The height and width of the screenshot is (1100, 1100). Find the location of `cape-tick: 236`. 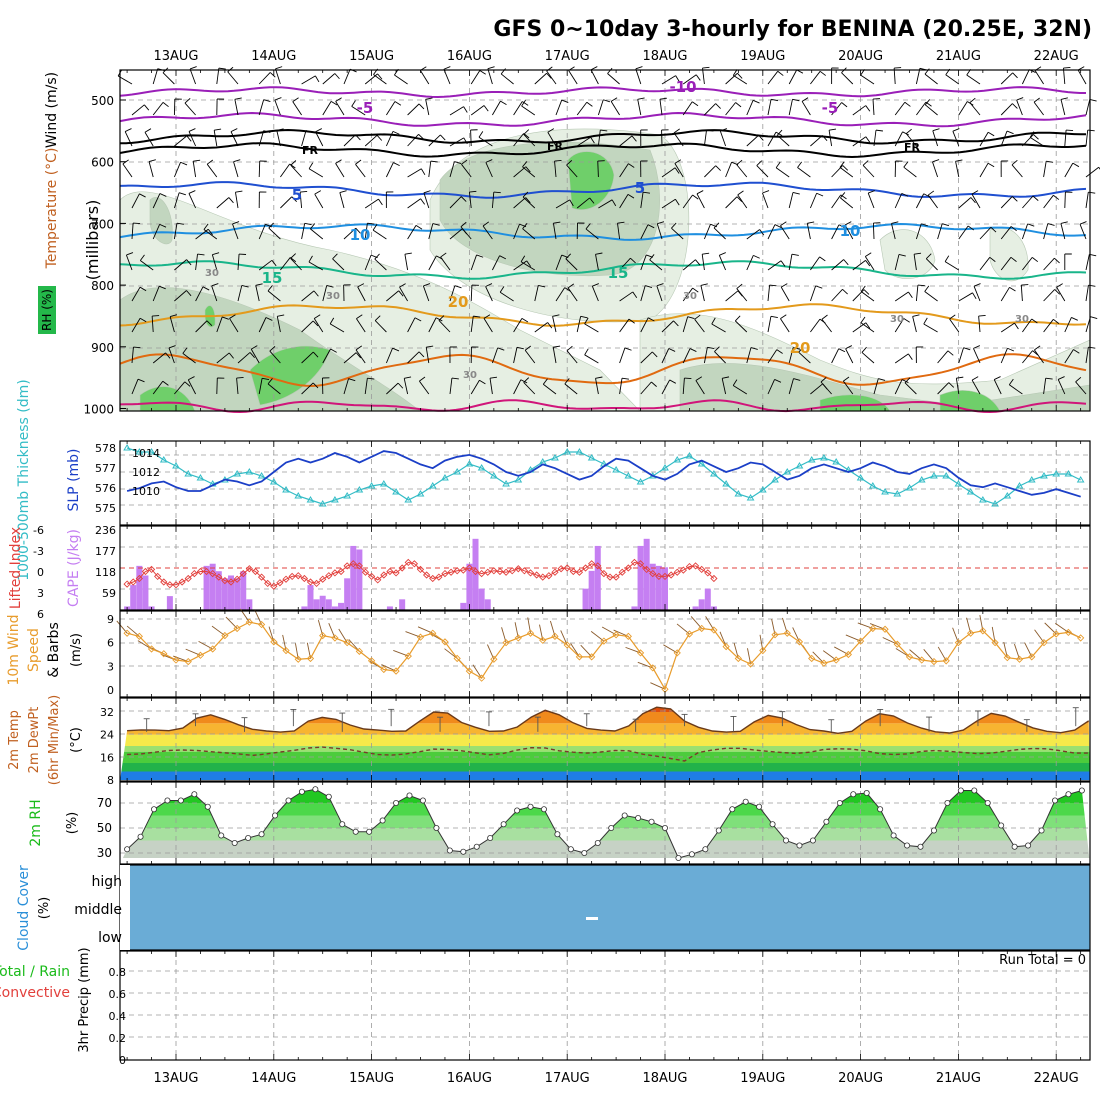

cape-tick: 236 is located at coordinates (105, 530).